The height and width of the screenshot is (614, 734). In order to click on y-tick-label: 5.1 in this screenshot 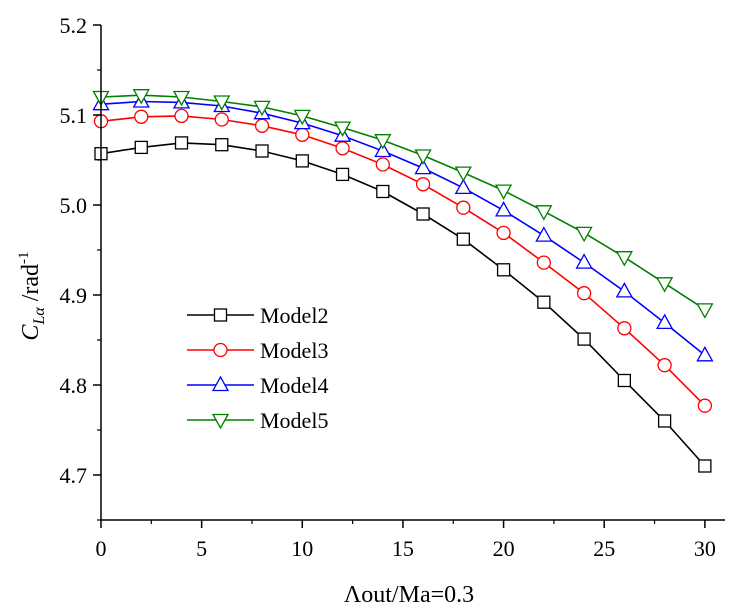, I will do `click(74, 115)`.